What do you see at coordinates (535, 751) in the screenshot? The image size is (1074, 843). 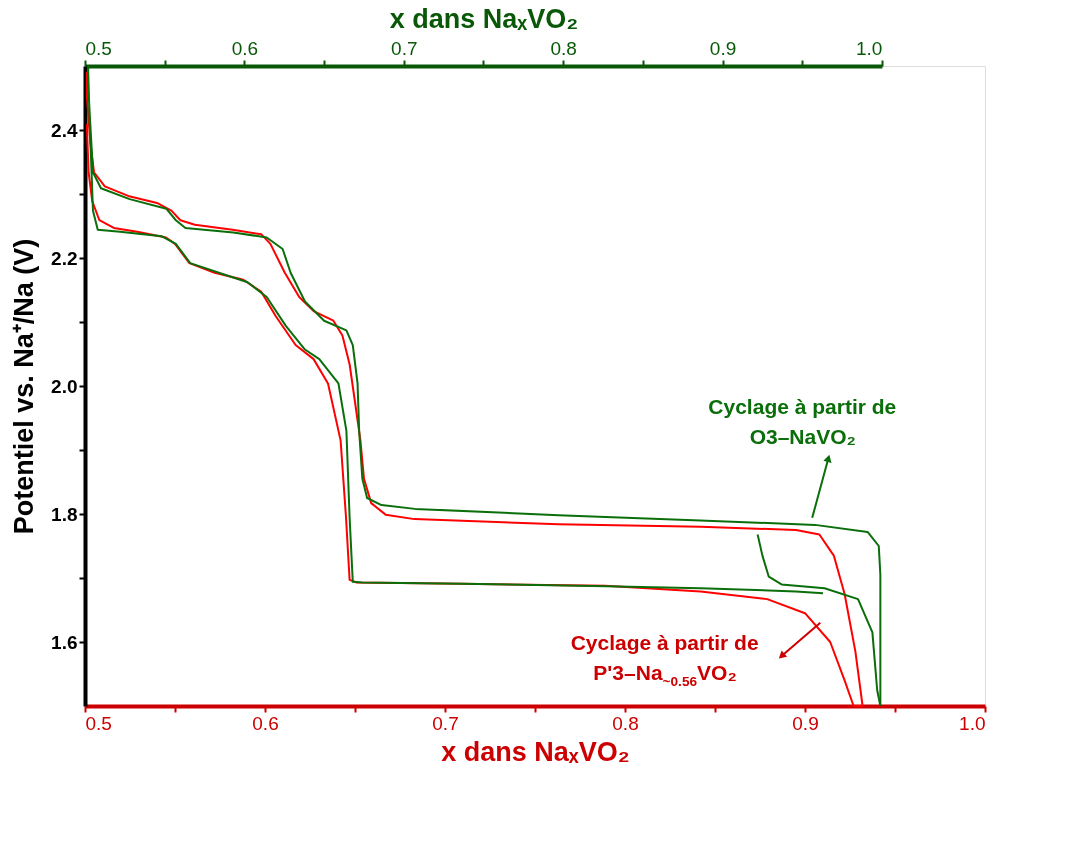 I see `x-axis-title: x dans NaₓVO₂` at bounding box center [535, 751].